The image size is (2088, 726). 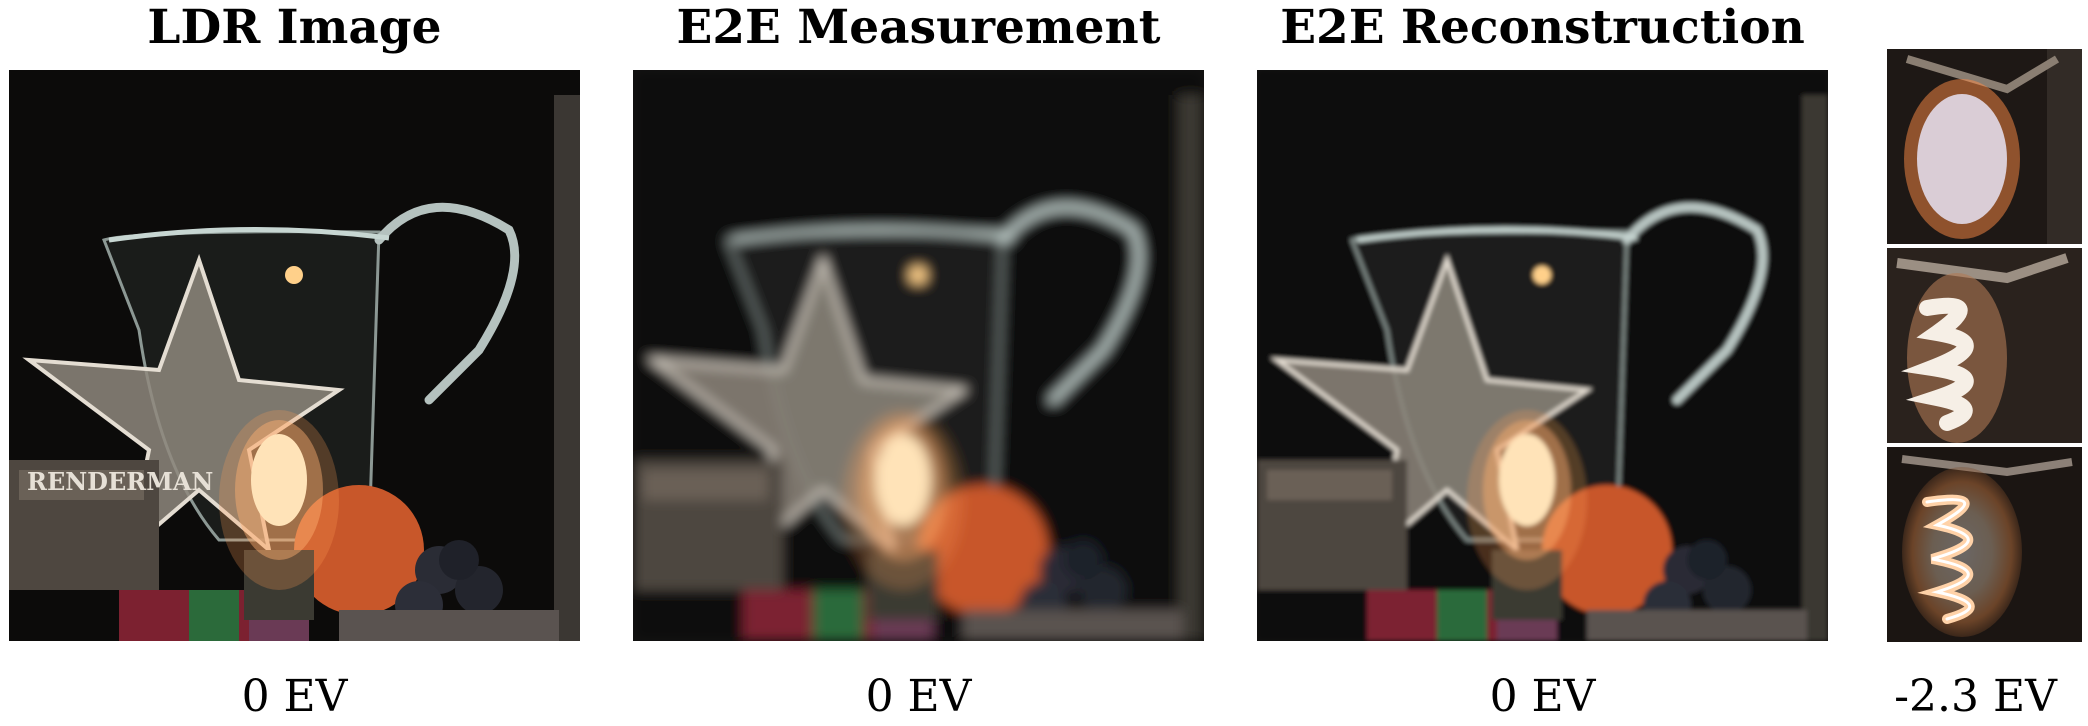 What do you see at coordinates (1984, 544) in the screenshot?
I see `crop-reconstruction` at bounding box center [1984, 544].